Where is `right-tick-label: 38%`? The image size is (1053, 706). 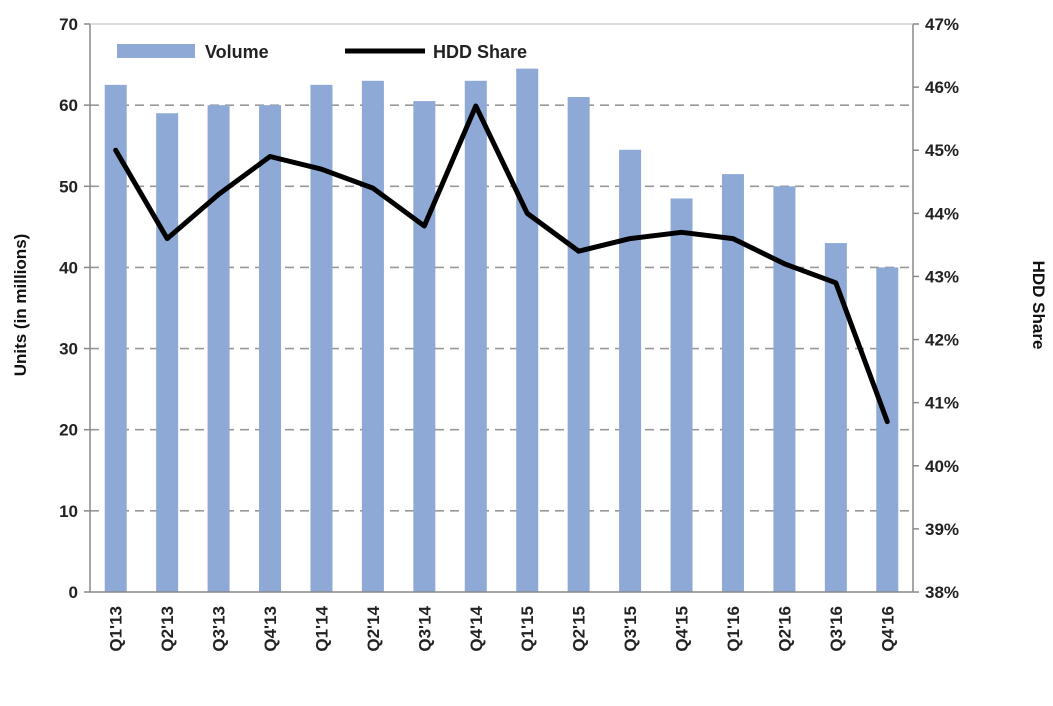 right-tick-label: 38% is located at coordinates (942, 592).